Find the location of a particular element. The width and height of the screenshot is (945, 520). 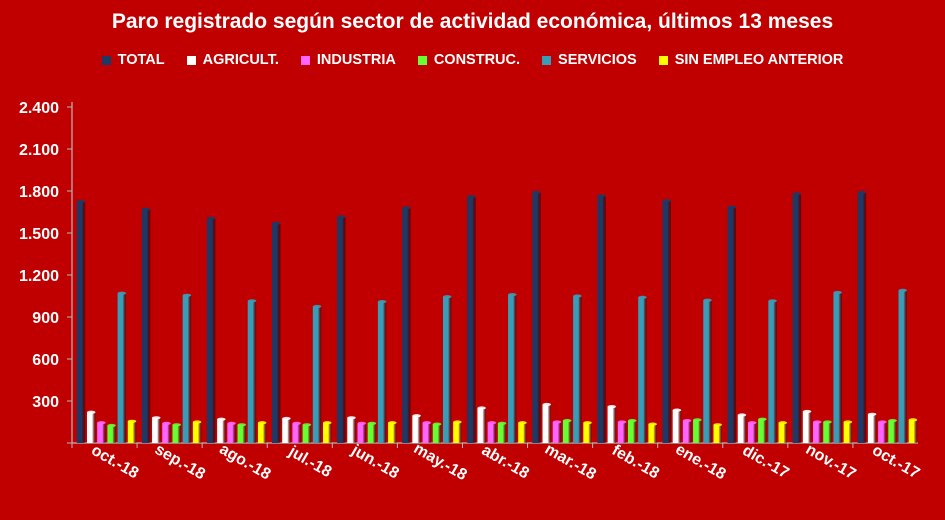

category-label: feb.-18 is located at coordinates (635, 462).